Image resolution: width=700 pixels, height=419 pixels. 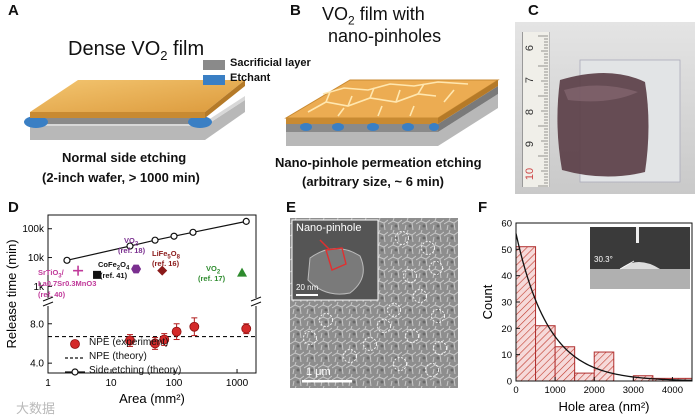 What do you see at coordinates (483, 207) in the screenshot?
I see `panel-f-label: F` at bounding box center [483, 207].